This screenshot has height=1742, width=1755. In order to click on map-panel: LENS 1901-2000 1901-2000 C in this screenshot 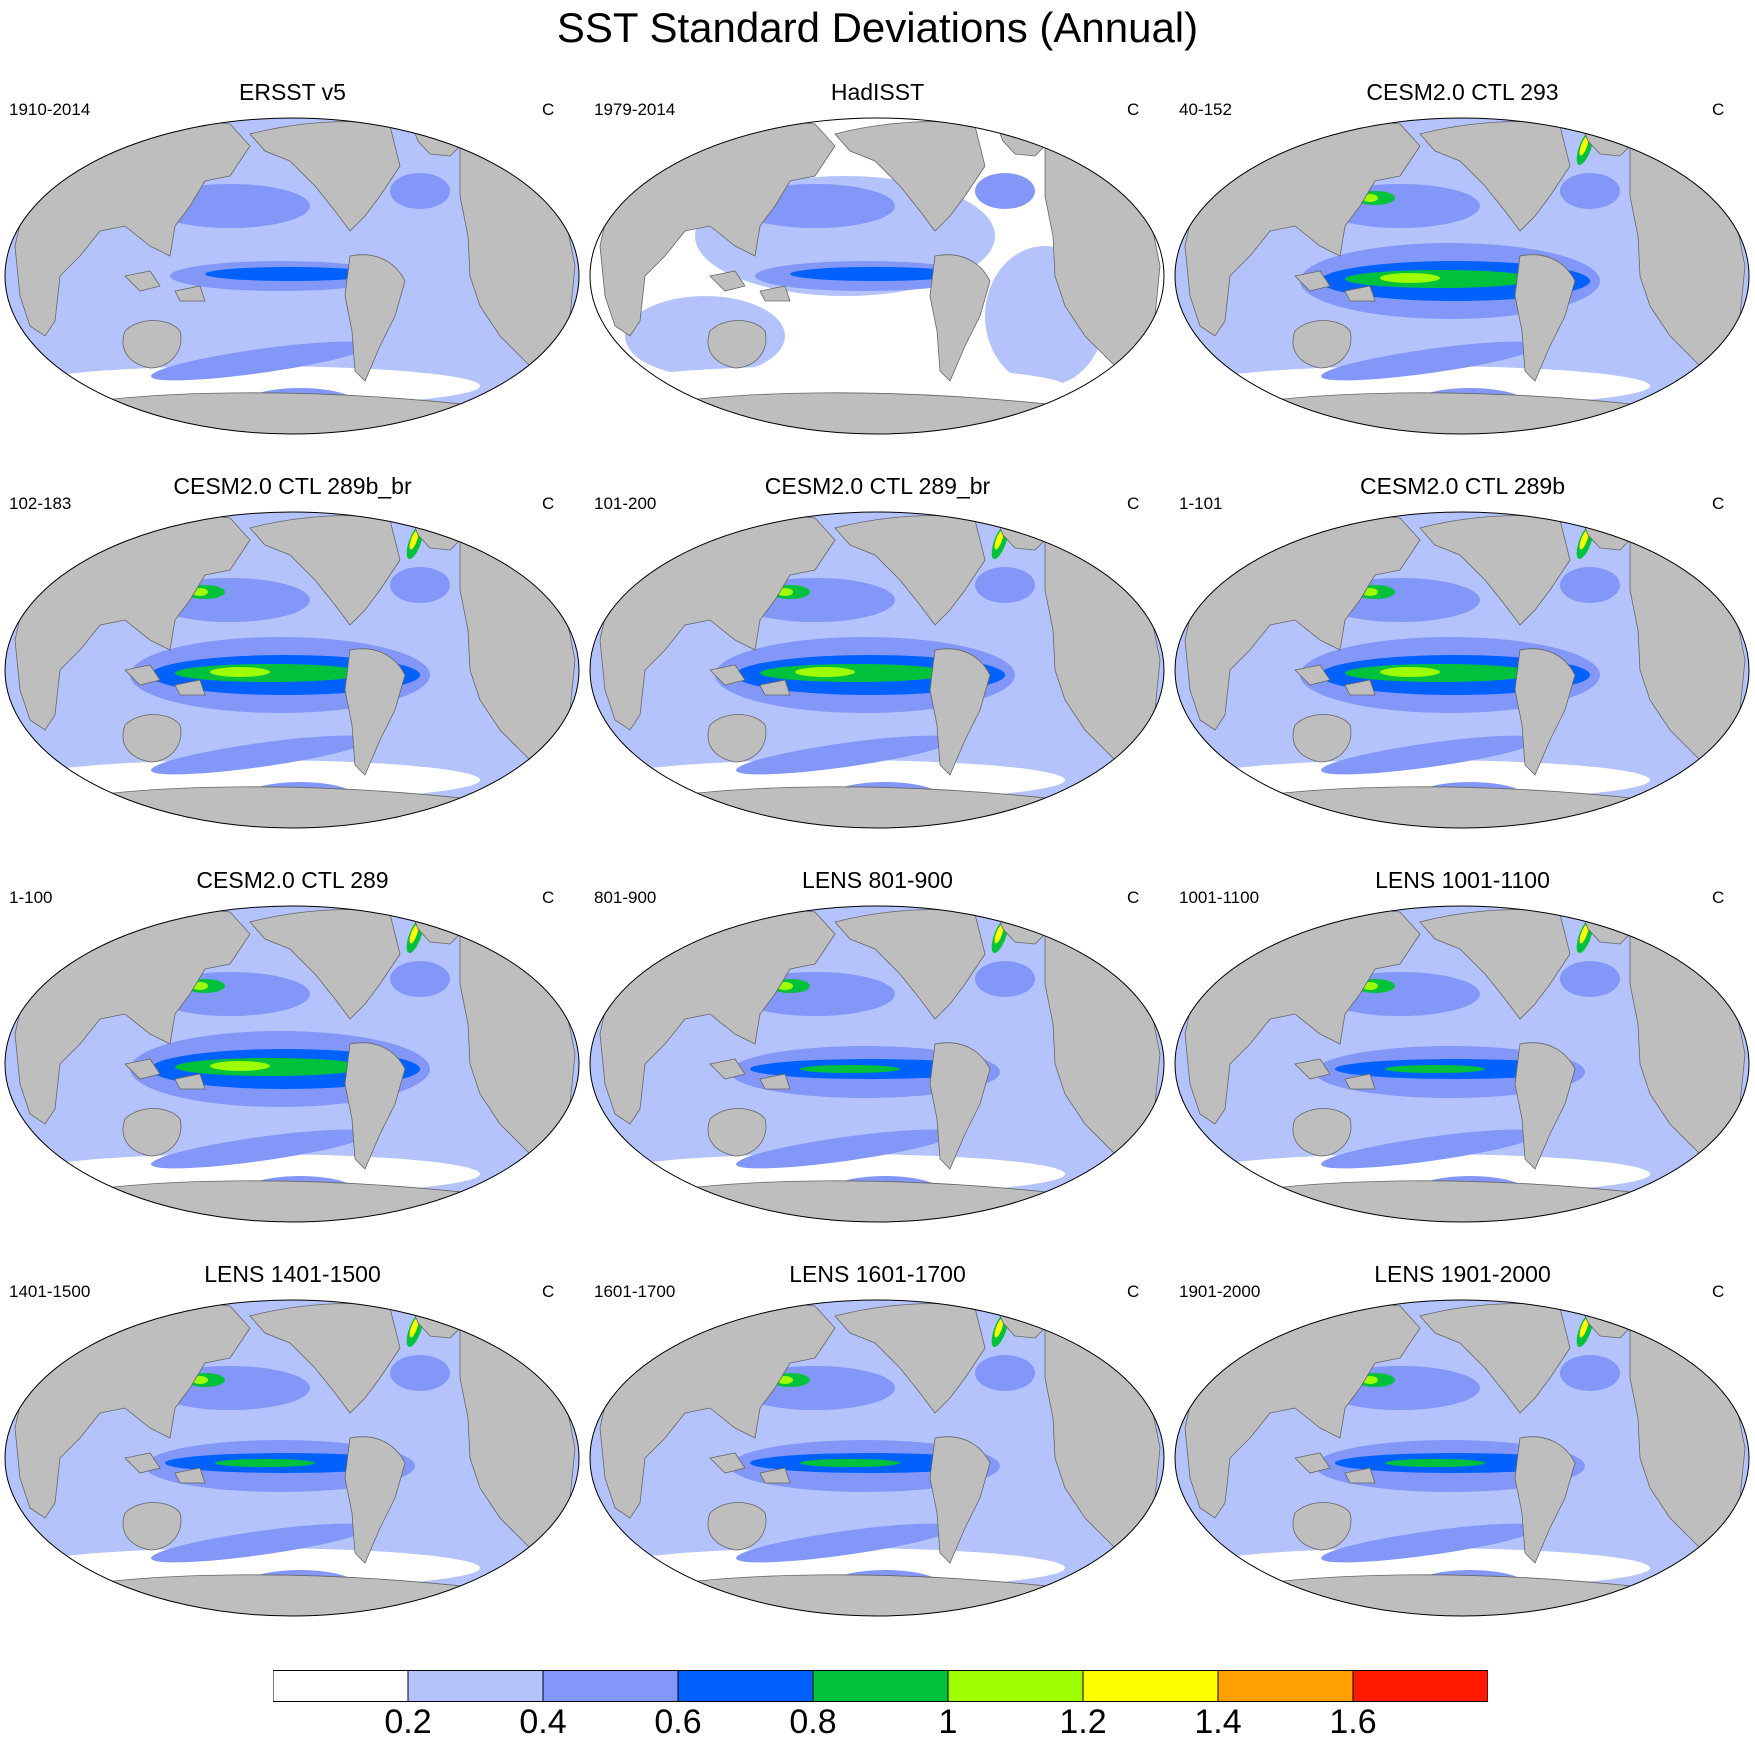, I will do `click(1462, 1442)`.